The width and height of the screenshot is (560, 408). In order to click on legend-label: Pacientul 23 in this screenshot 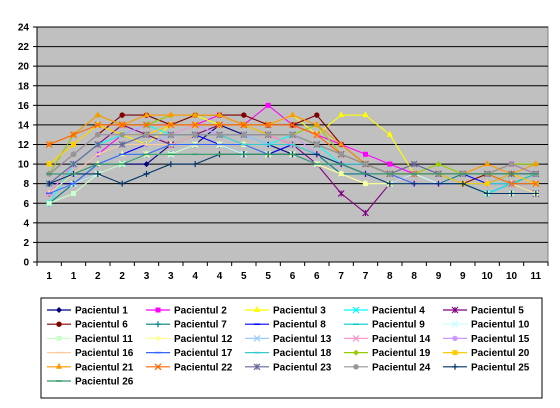, I will do `click(302, 367)`.